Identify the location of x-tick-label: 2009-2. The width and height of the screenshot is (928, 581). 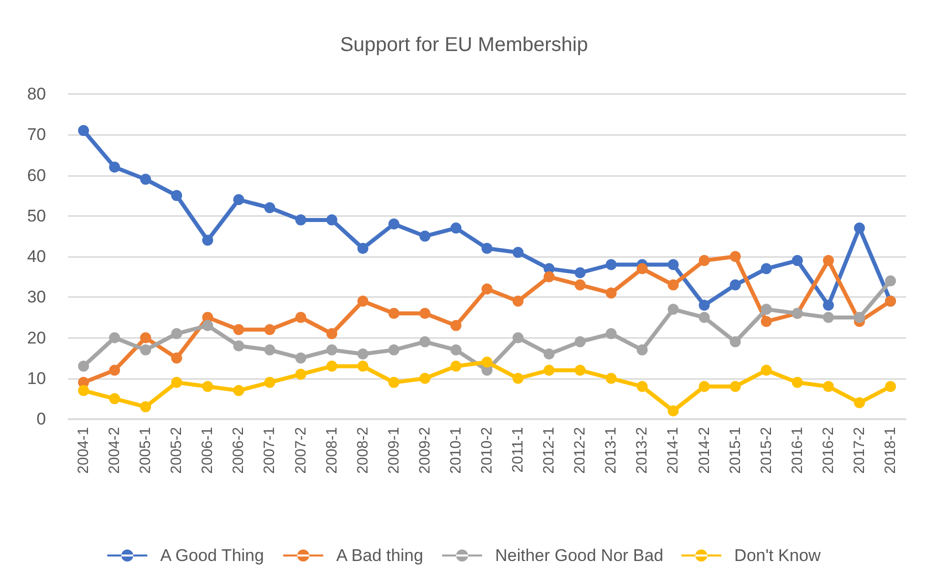
(425, 450).